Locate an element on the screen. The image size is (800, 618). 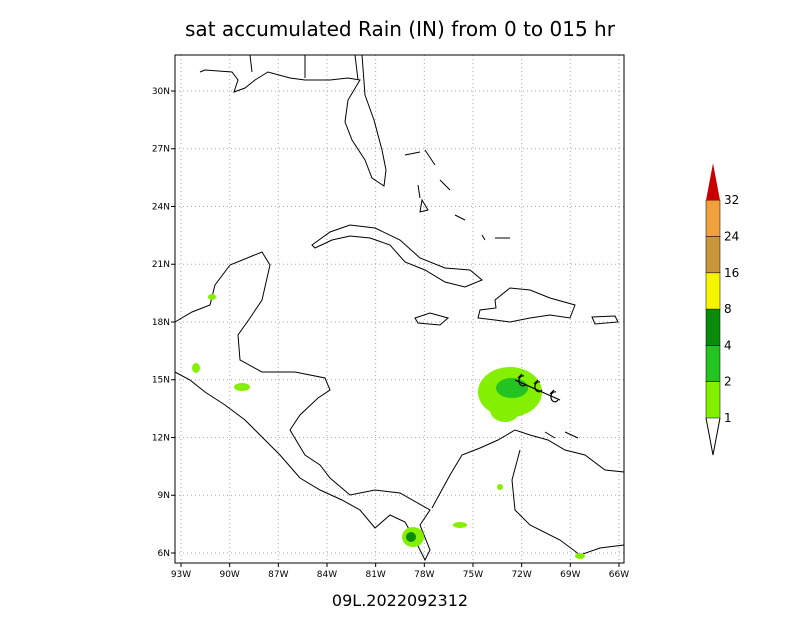
lon-tick-label: 66W is located at coordinates (619, 575).